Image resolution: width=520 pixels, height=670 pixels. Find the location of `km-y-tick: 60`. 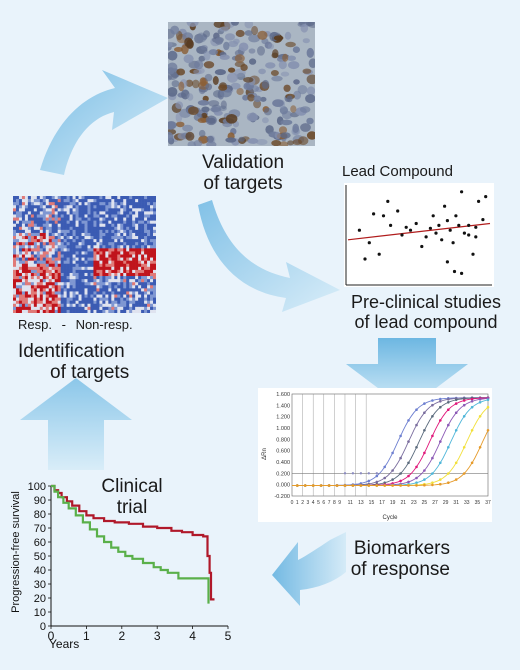

km-y-tick: 60 is located at coordinates (40, 543).